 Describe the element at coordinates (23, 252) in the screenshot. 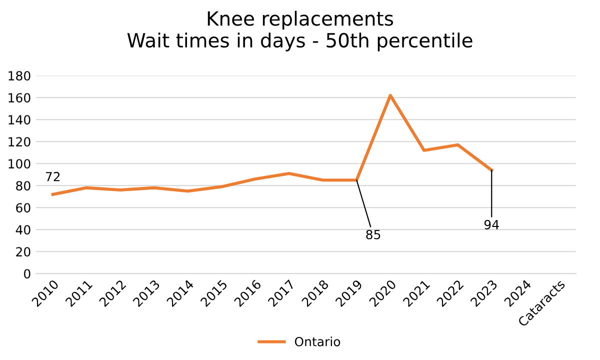

I see `y-tick-label: 20` at that location.